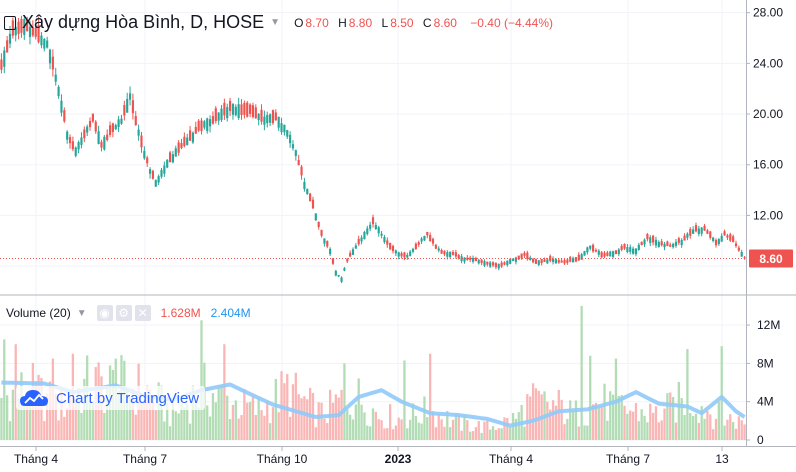  I want to click on symbol-title: Xây dựng Hòa Bình, D, HOSE, so click(143, 22).